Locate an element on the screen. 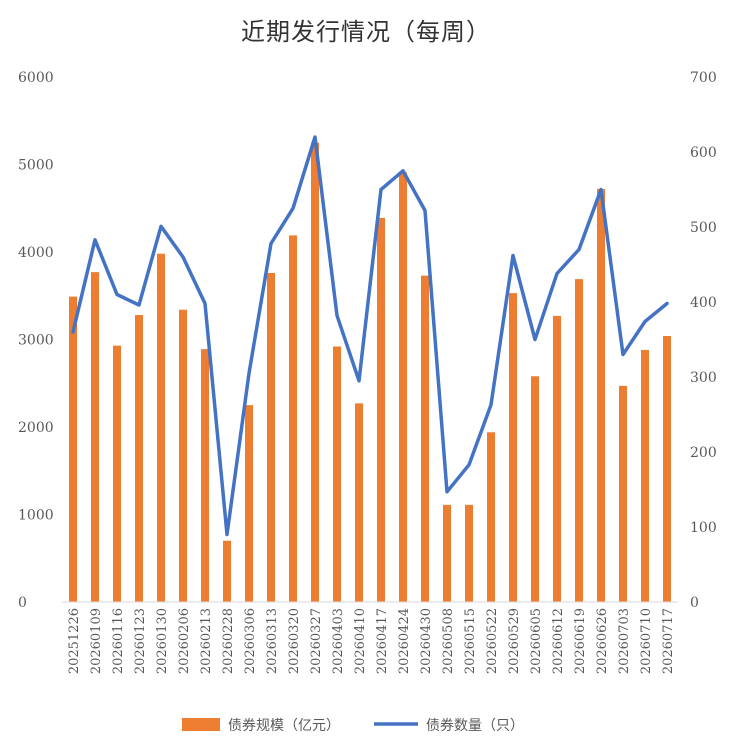 This screenshot has height=754, width=732. x-tick-label: 20260529 is located at coordinates (514, 641).